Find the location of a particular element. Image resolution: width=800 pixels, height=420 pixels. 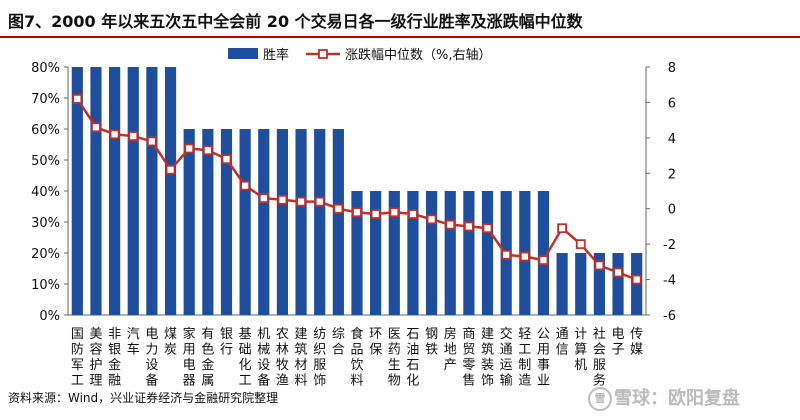

bar-gonggong is located at coordinates (543, 253).